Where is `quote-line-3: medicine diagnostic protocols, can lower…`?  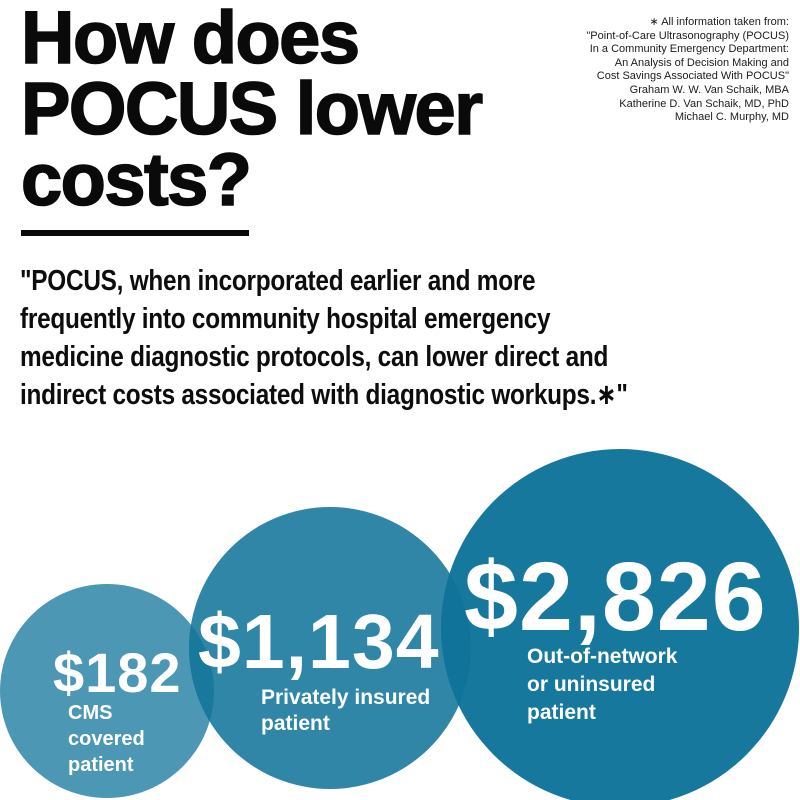
quote-line-3: medicine diagnostic protocols, can lower… is located at coordinates (314, 357).